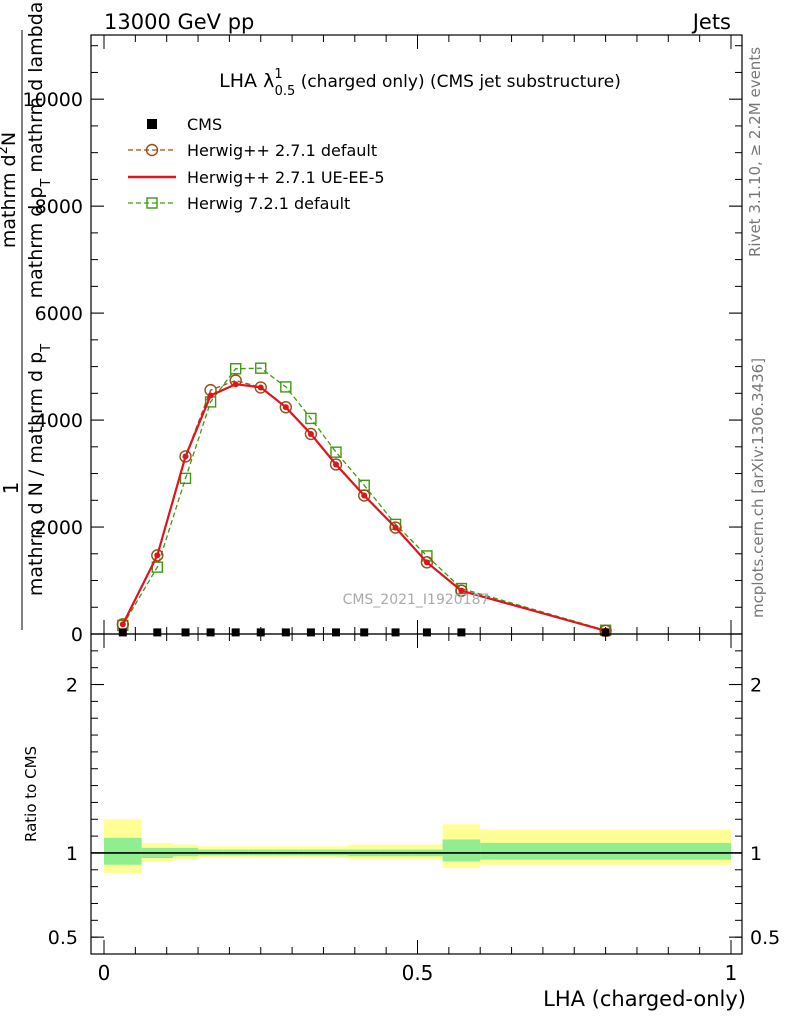 This screenshot has width=786, height=1024. Describe the element at coordinates (756, 854) in the screenshot. I see `ratio-tick-label-right: 1` at that location.